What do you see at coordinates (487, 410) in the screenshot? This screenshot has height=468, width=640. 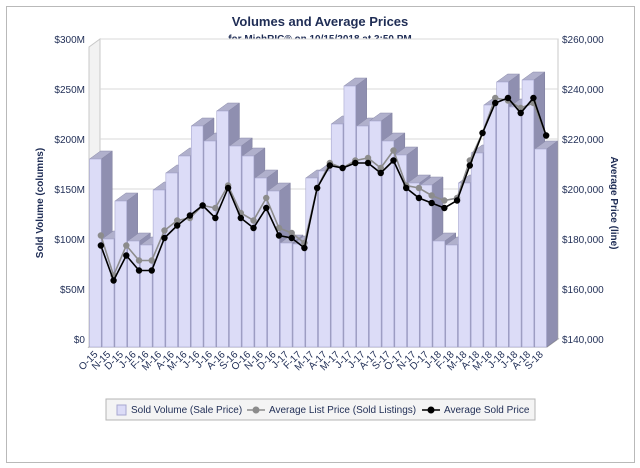 I see `legend-label-sold-price: Average Sold Price` at bounding box center [487, 410].